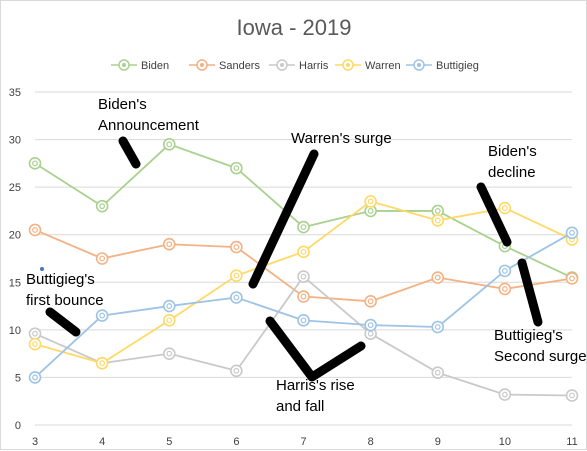 This screenshot has width=587, height=451. What do you see at coordinates (15, 236) in the screenshot?
I see `y-tick-label: 20` at bounding box center [15, 236].